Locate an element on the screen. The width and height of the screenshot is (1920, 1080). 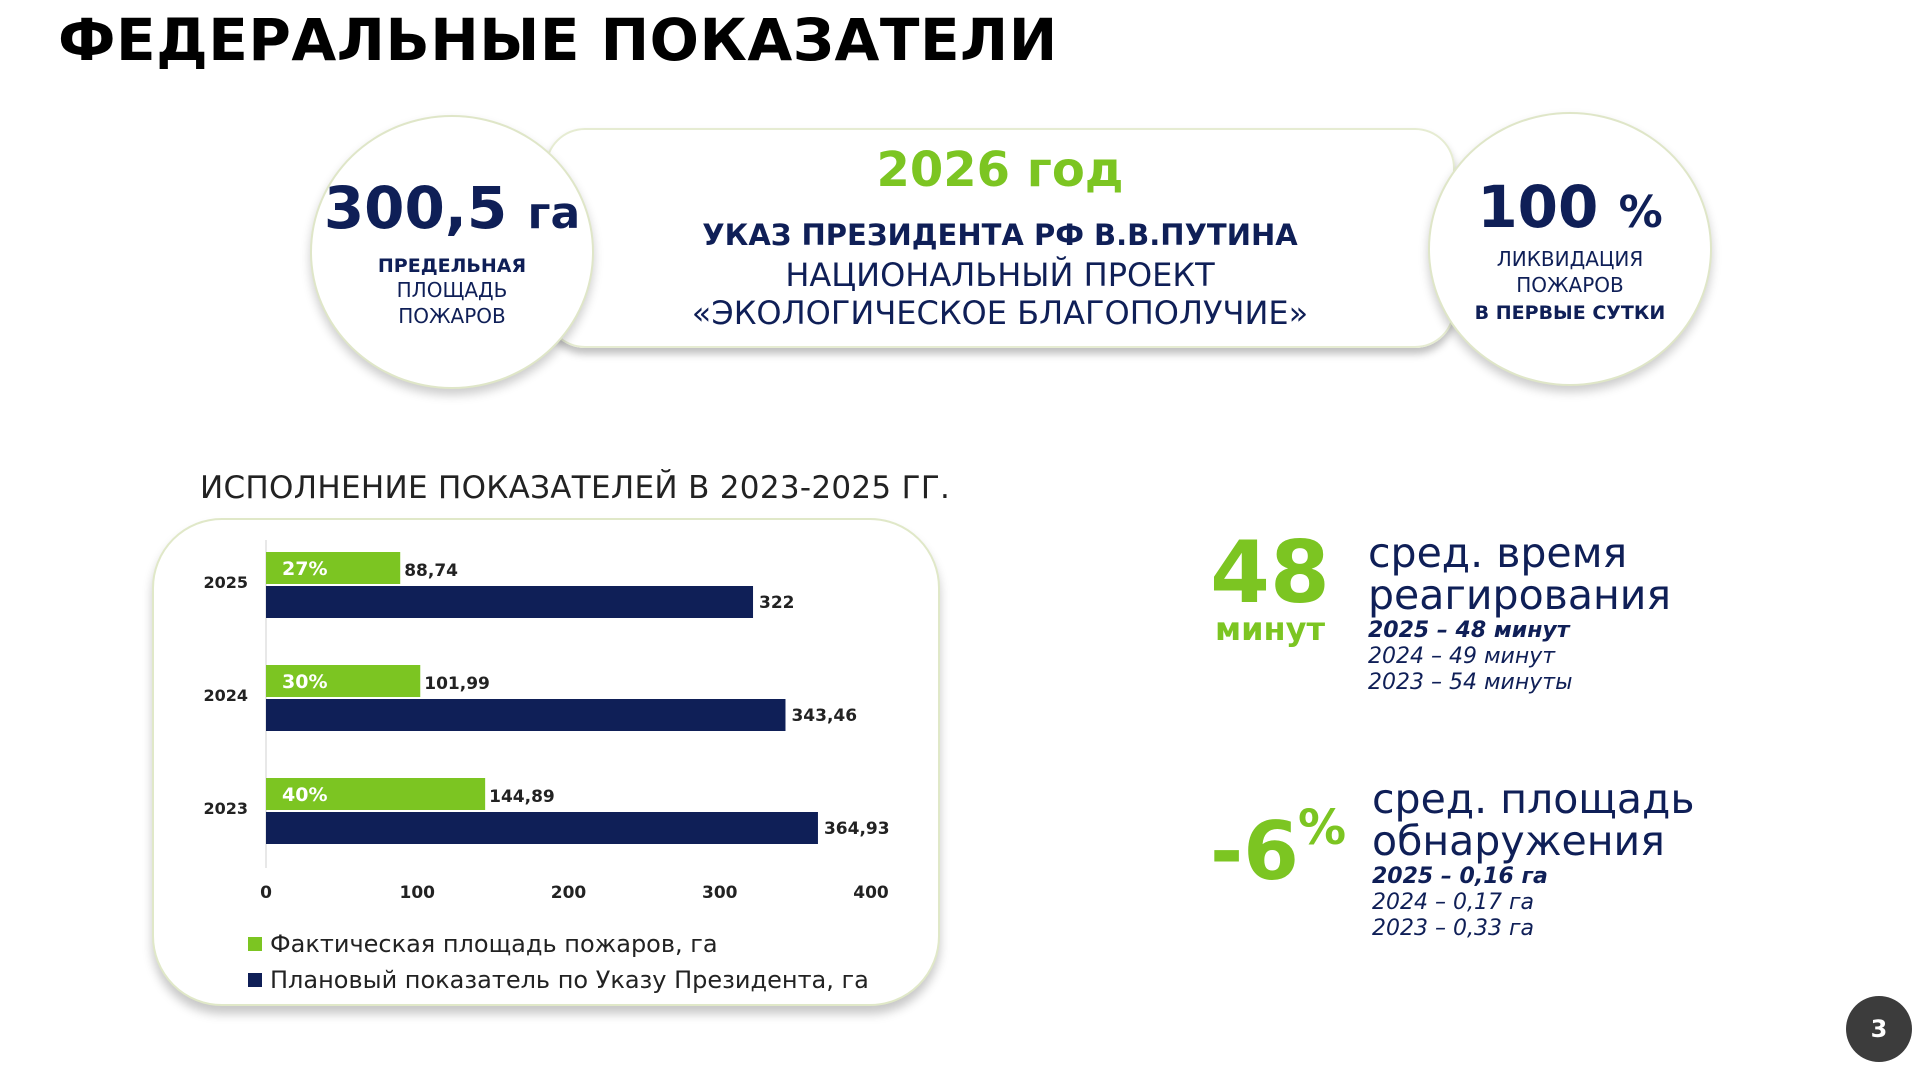
max-area-label-bold: ПРЕДЕЛЬНАЯ is located at coordinates (452, 266).